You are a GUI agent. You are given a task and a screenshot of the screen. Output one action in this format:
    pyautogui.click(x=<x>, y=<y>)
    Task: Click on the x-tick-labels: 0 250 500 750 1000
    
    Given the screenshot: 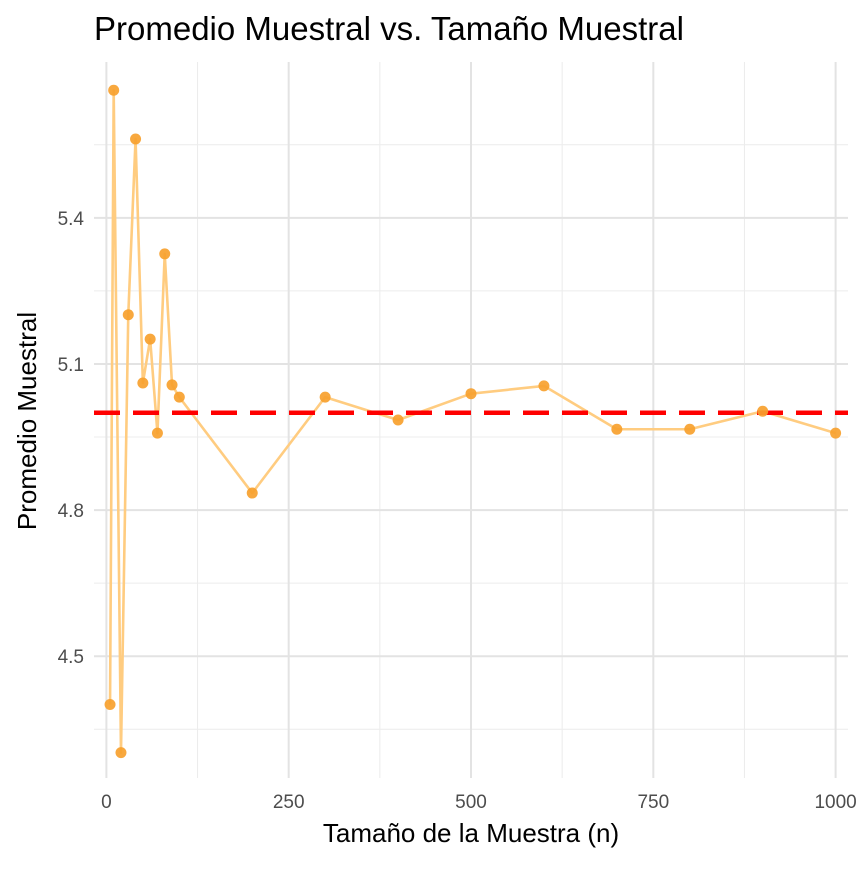 What is the action you would take?
    pyautogui.click(x=479, y=802)
    